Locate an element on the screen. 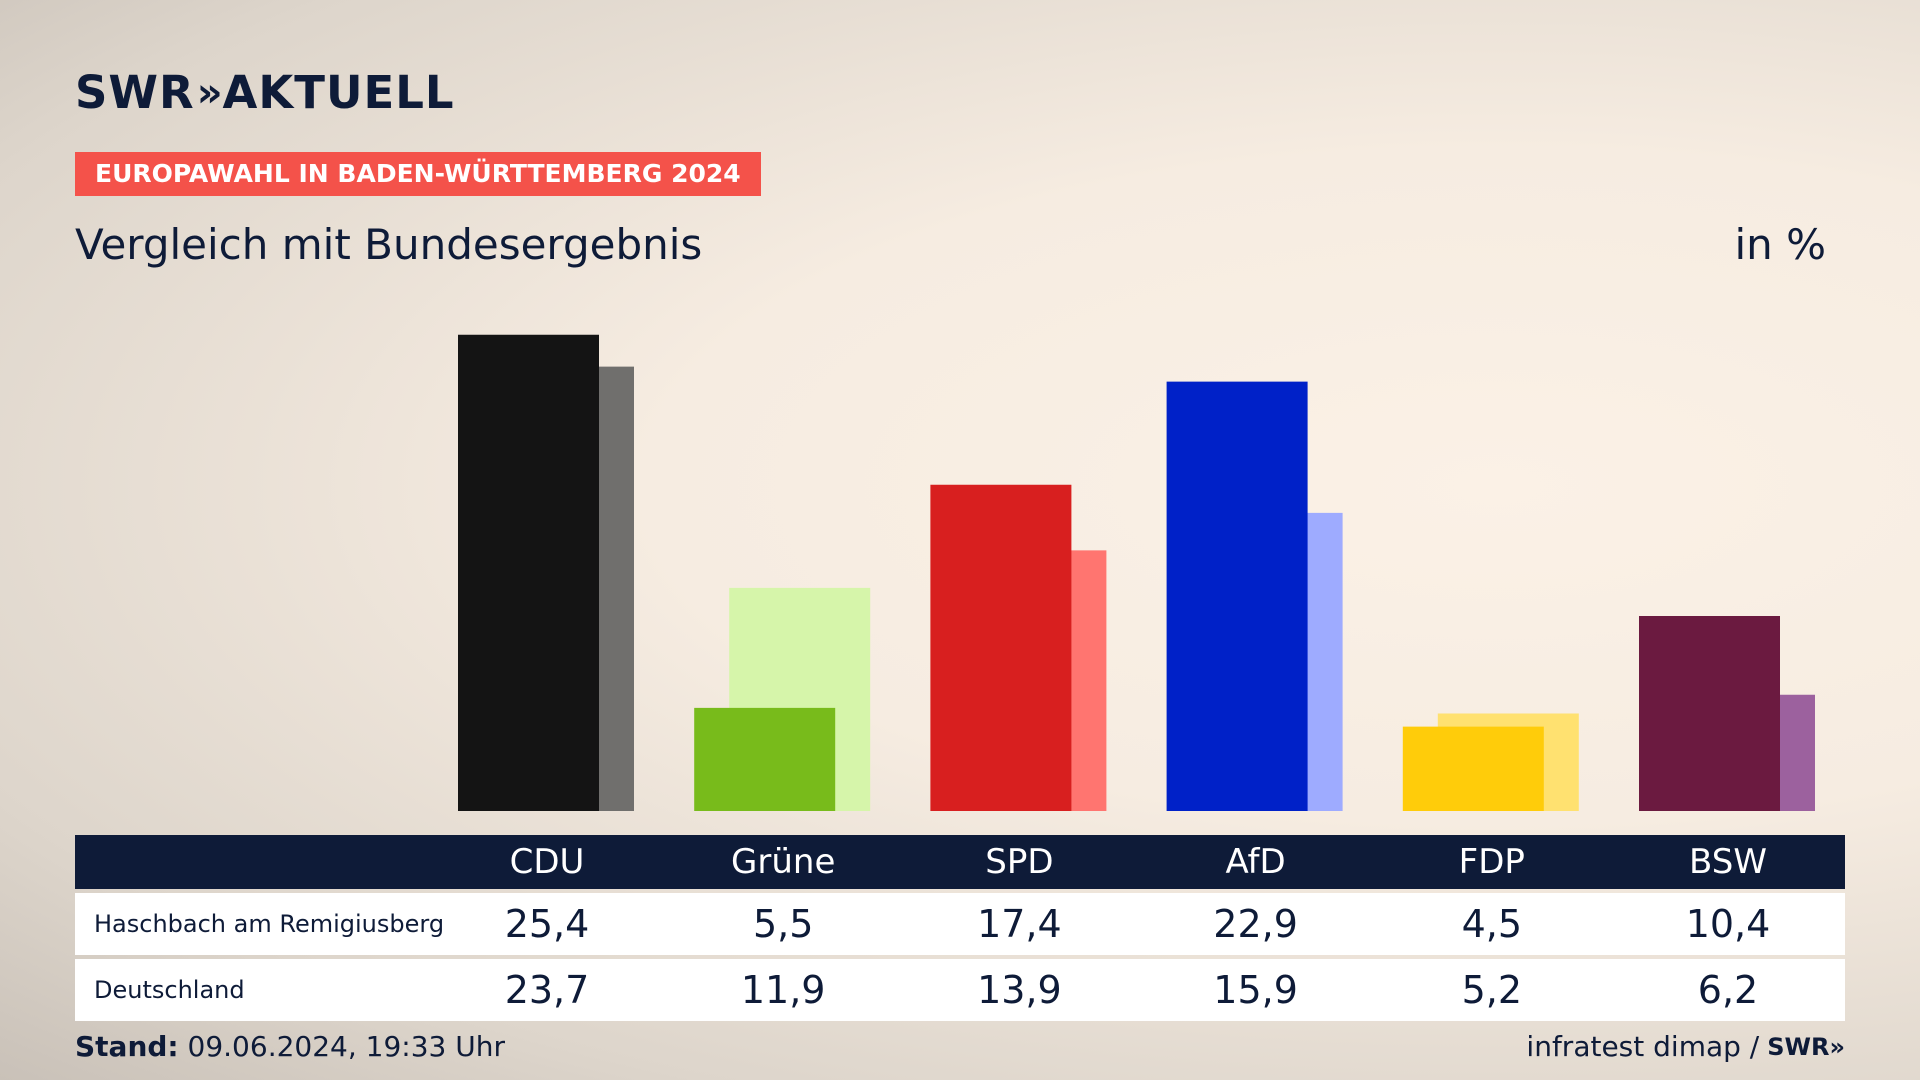 Image resolution: width=1920 pixels, height=1080 pixels. timestamp: Stand: 09.06.2024, 19:33 Uhr is located at coordinates (290, 1046).